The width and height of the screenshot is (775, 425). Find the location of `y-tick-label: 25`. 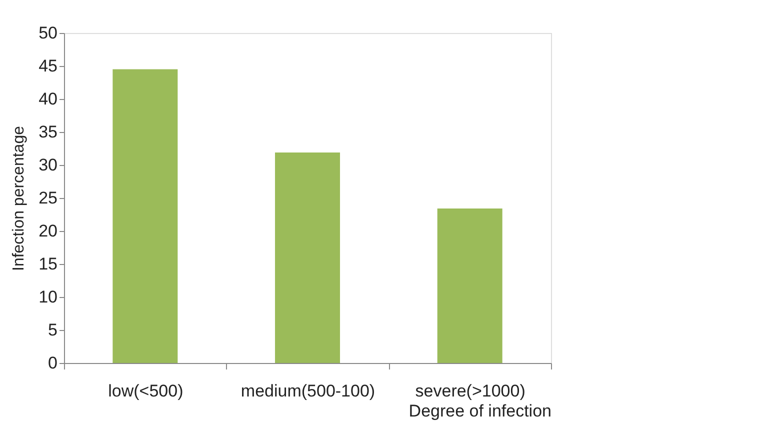

y-tick-label: 25 is located at coordinates (48, 198).